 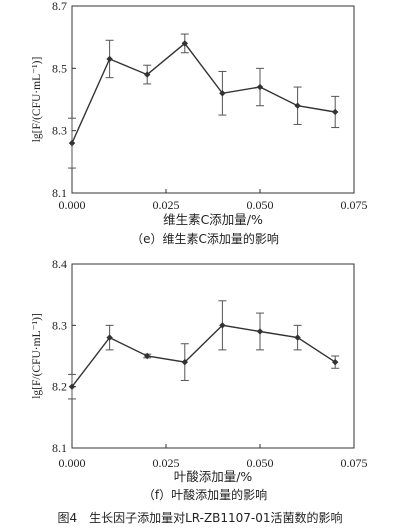 I want to click on y-tick-label: 8.2, so click(x=59, y=387).